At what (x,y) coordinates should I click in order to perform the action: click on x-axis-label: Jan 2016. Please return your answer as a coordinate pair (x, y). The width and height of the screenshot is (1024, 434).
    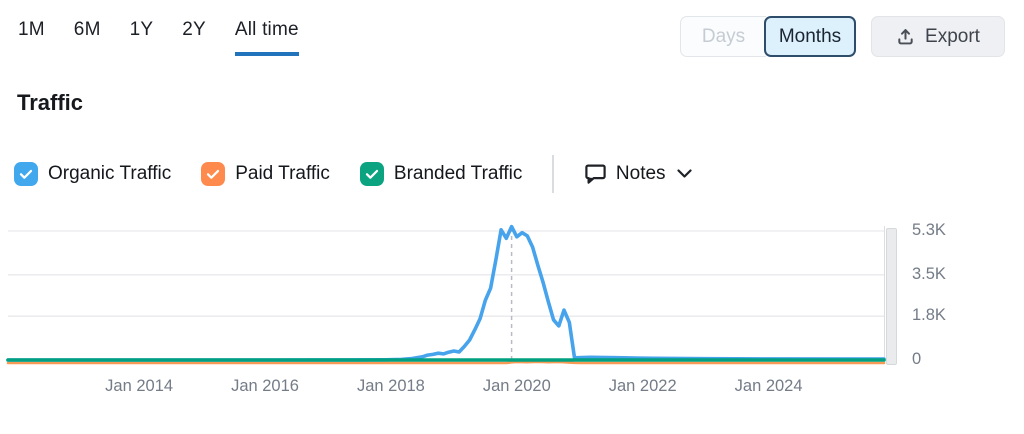
    Looking at the image, I should click on (265, 386).